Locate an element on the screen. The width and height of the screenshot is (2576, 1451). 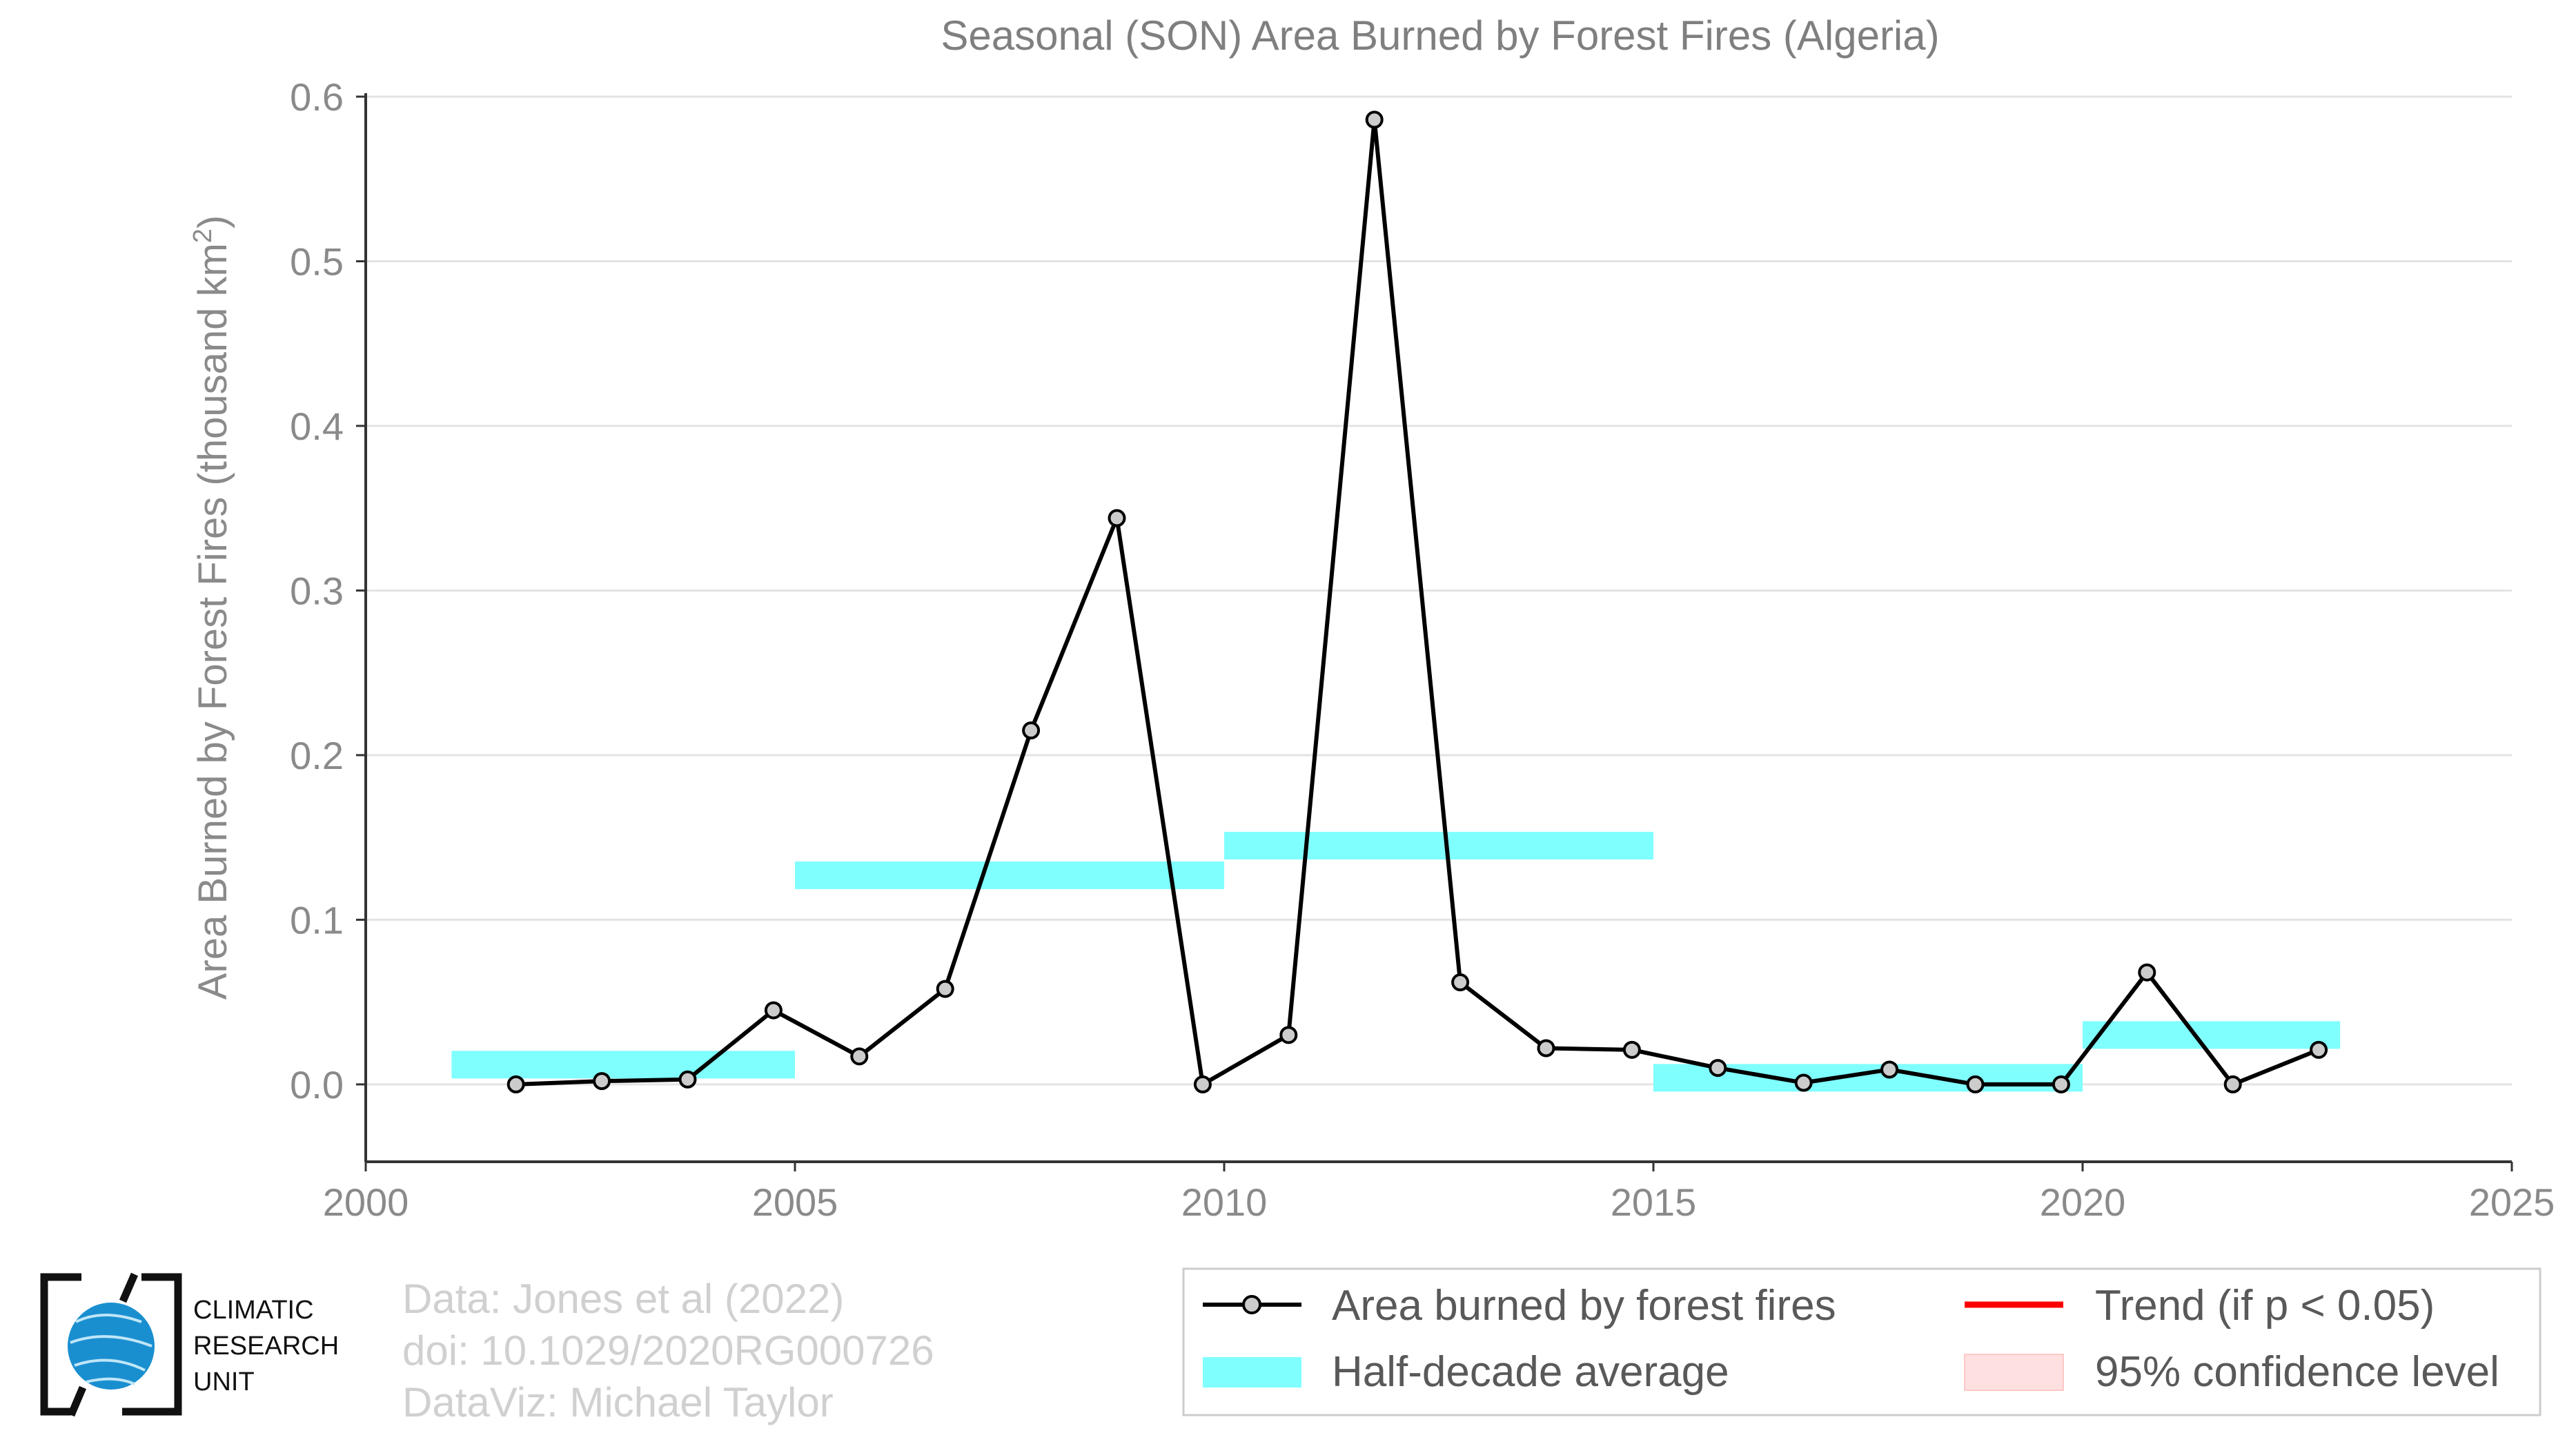
x-tick-label: 2015 is located at coordinates (1654, 1202).